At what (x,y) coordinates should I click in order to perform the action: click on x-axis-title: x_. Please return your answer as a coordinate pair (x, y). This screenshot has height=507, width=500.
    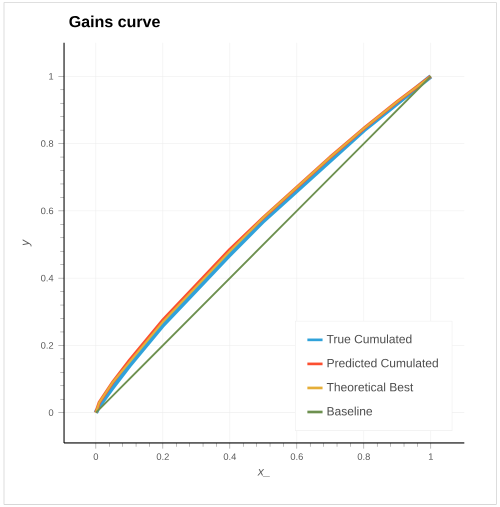
    Looking at the image, I should click on (263, 473).